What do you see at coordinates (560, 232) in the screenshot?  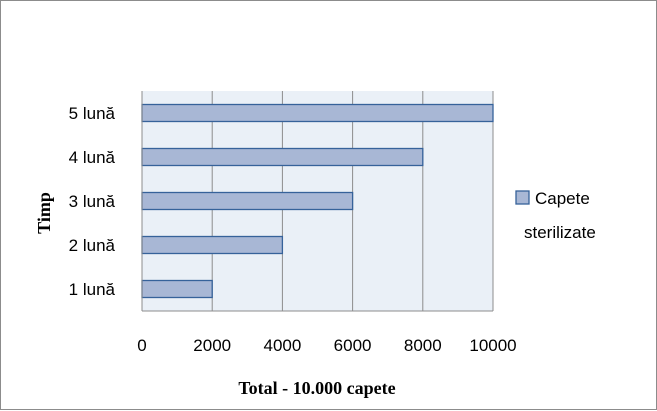 I see `legend-label-line-2: sterilizate` at bounding box center [560, 232].